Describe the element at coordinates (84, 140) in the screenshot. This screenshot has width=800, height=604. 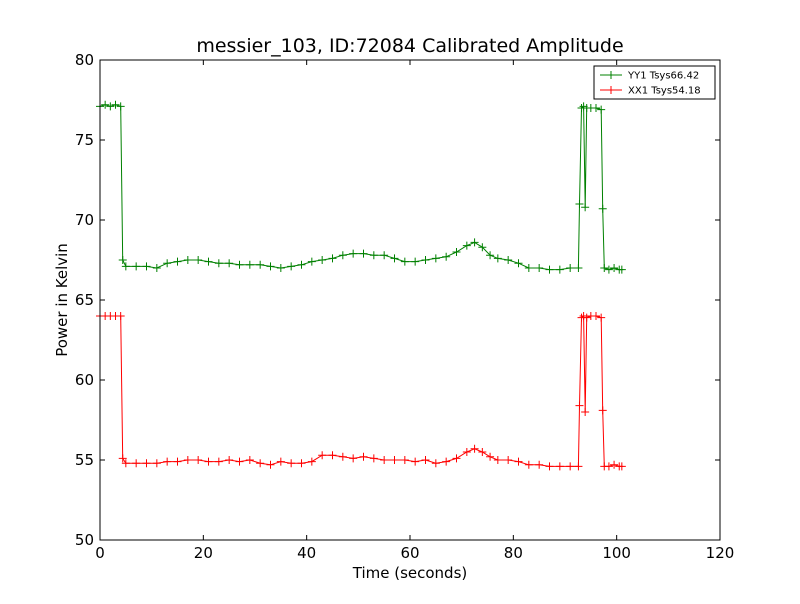
I see `y-tick-label: 75` at that location.